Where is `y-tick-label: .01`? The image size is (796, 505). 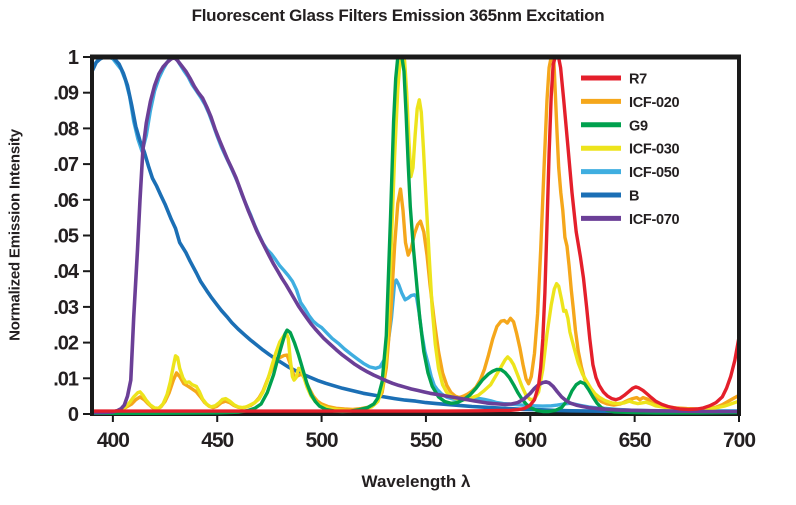
y-tick-label: .01 is located at coordinates (66, 379).